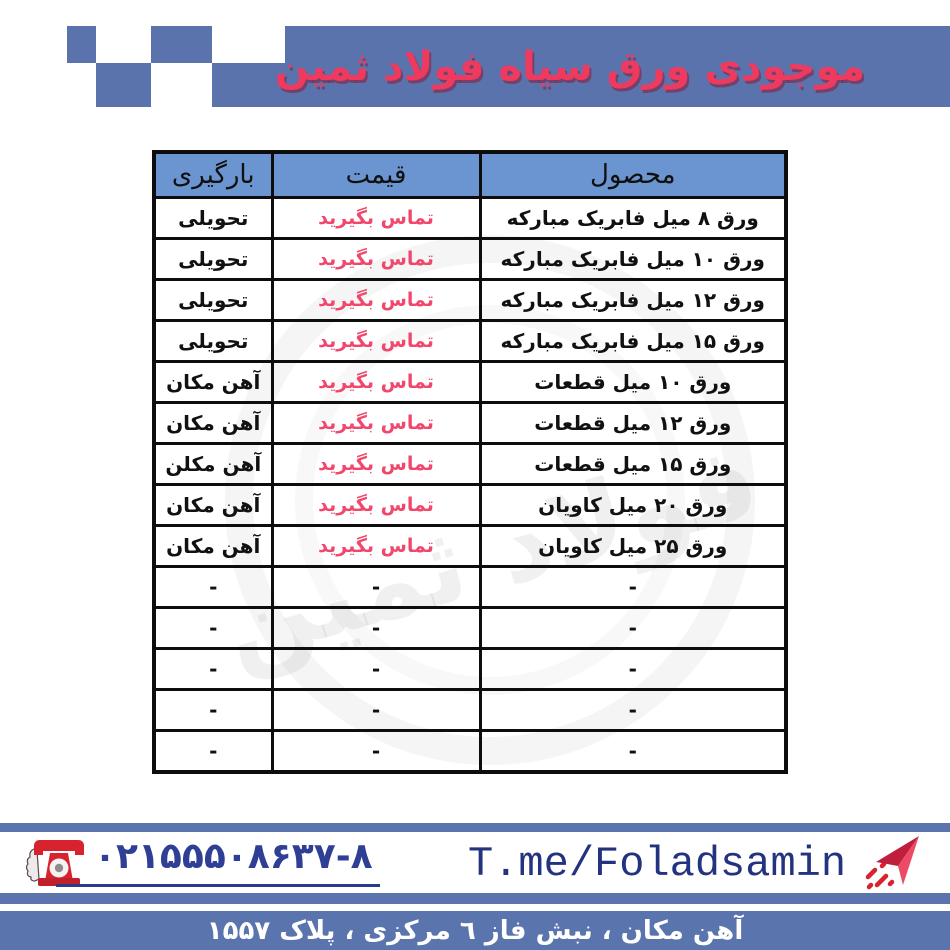 The image size is (950, 950). What do you see at coordinates (633, 174) in the screenshot?
I see `column-header-product: محصول` at bounding box center [633, 174].